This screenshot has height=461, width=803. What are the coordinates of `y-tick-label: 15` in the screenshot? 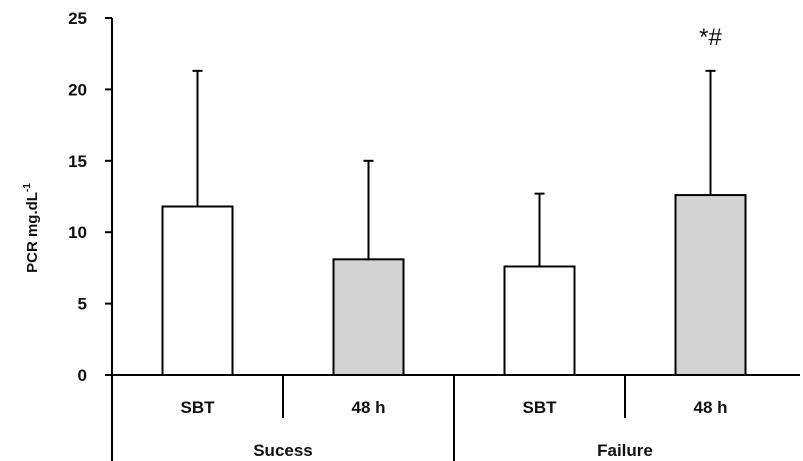 It's located at (77, 161).